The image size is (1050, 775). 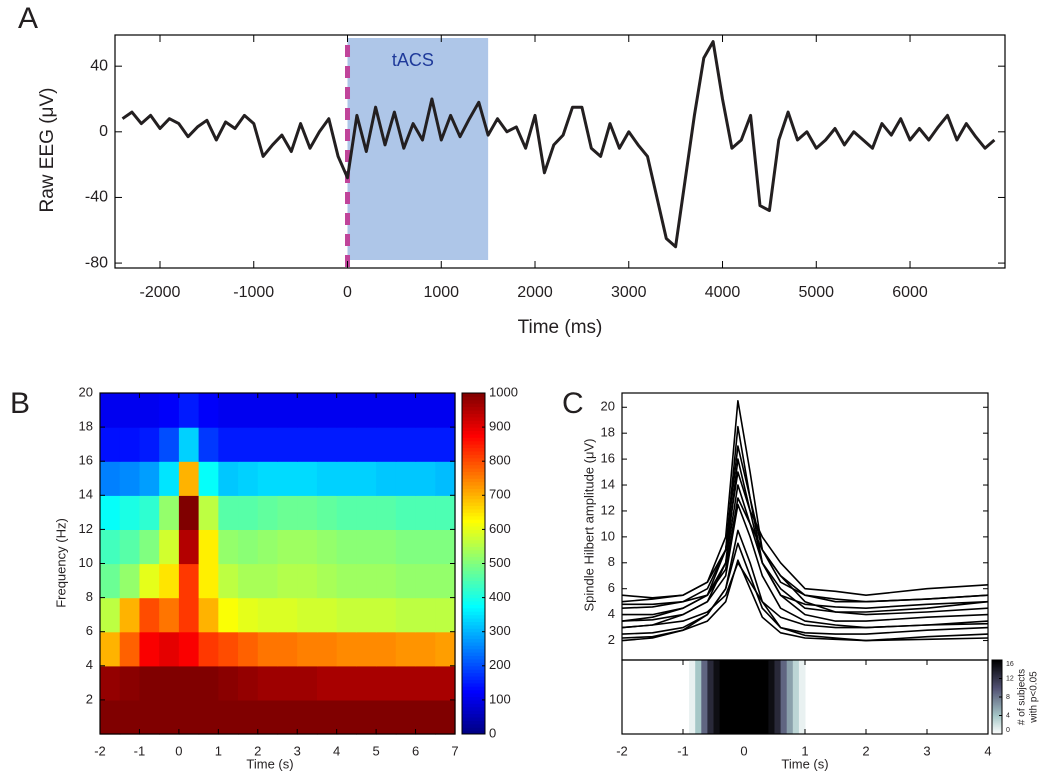 I want to click on y-tick-label: 40, so click(x=99, y=65).